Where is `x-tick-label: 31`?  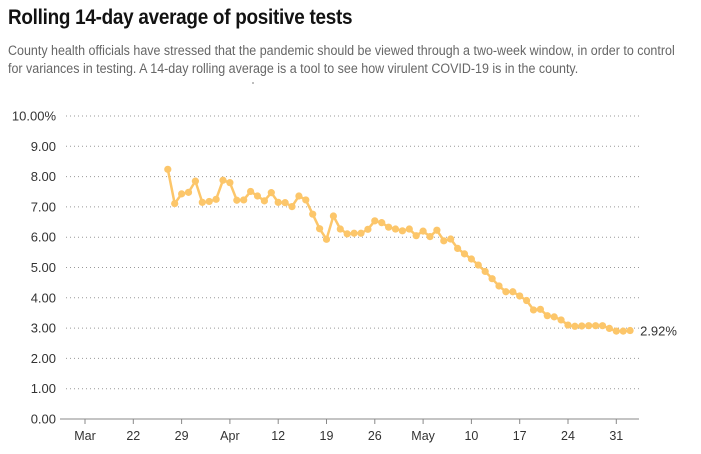
x-tick-label: 31 is located at coordinates (616, 436).